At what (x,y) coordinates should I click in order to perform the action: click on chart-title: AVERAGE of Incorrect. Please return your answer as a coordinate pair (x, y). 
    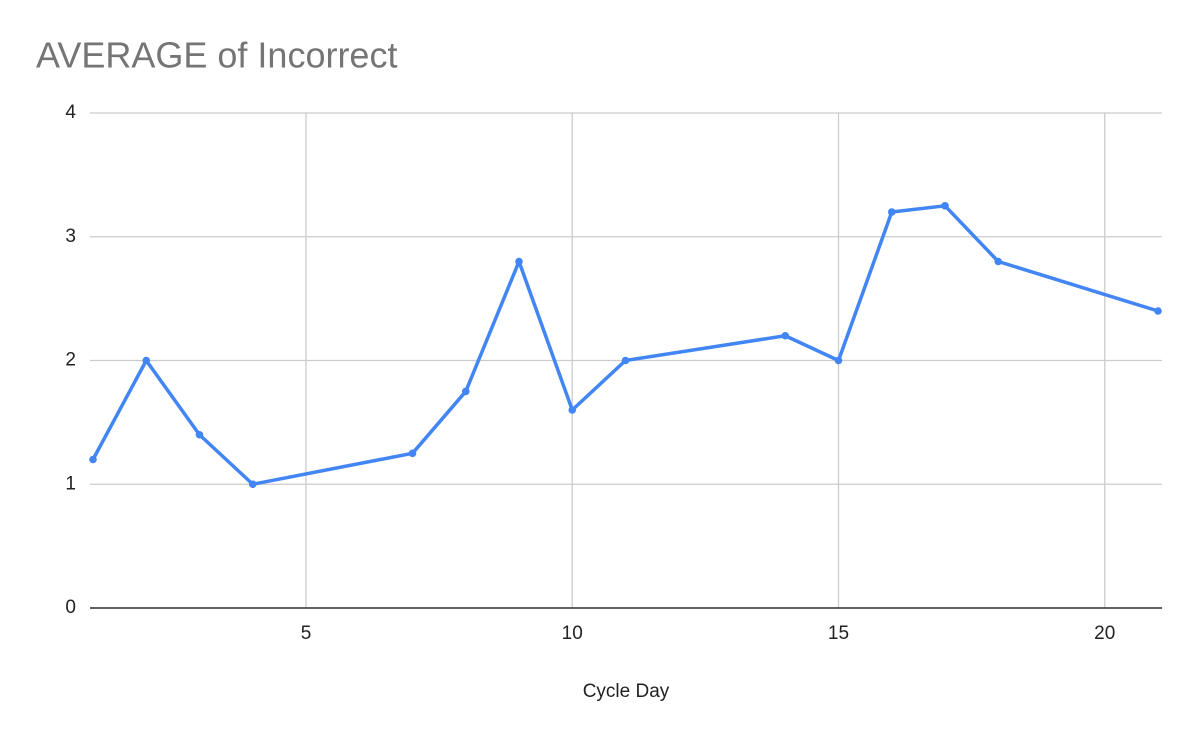
    Looking at the image, I should click on (216, 55).